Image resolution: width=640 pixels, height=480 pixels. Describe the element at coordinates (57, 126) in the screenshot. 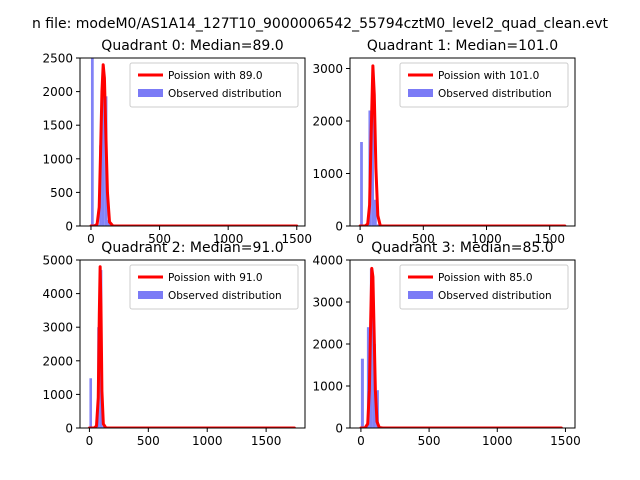

I see `y-tick-label: 1500` at that location.